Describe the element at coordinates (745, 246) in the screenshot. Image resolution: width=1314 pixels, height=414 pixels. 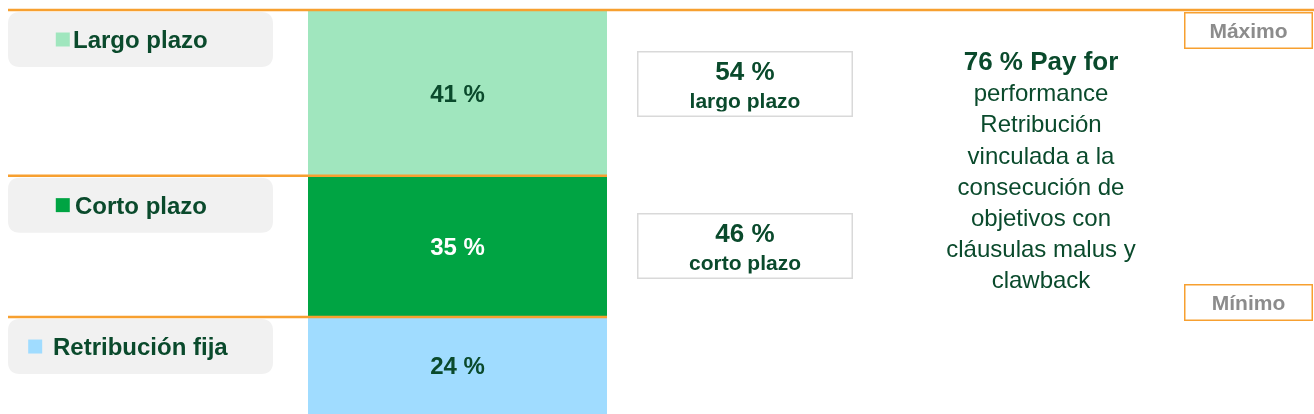
I see `text: 46 % corto plazo` at that location.